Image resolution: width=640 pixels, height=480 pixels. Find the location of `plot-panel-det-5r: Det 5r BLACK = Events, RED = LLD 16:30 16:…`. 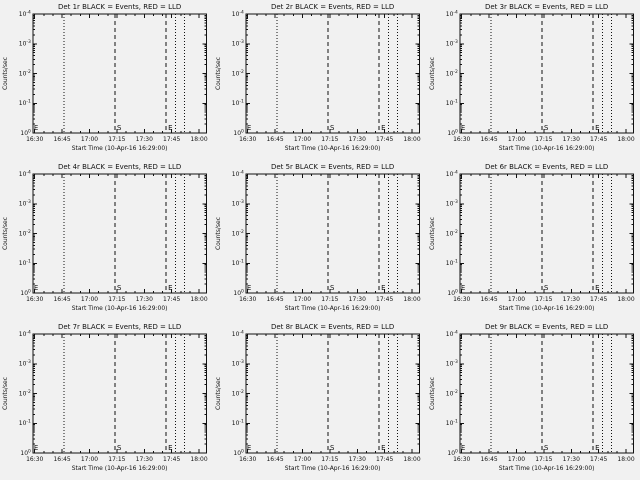

plot-panel-det-5r: Det 5r BLACK = Events, RED = LLD 16:30 16:… is located at coordinates (319, 240).